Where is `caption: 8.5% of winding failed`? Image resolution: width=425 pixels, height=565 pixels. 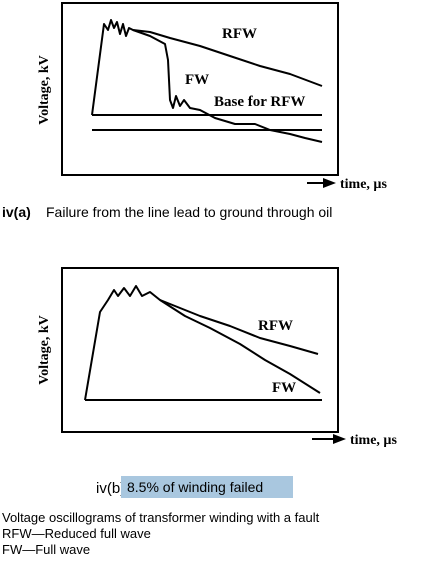 caption: 8.5% of winding failed is located at coordinates (195, 487).